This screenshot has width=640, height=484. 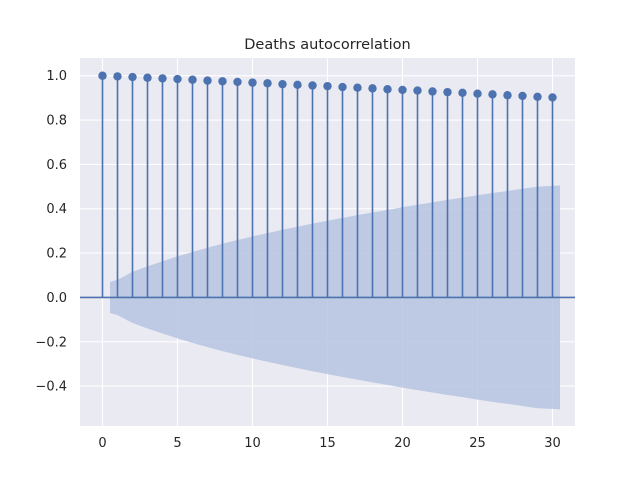 What do you see at coordinates (327, 443) in the screenshot?
I see `x-tick-label: 15` at bounding box center [327, 443].